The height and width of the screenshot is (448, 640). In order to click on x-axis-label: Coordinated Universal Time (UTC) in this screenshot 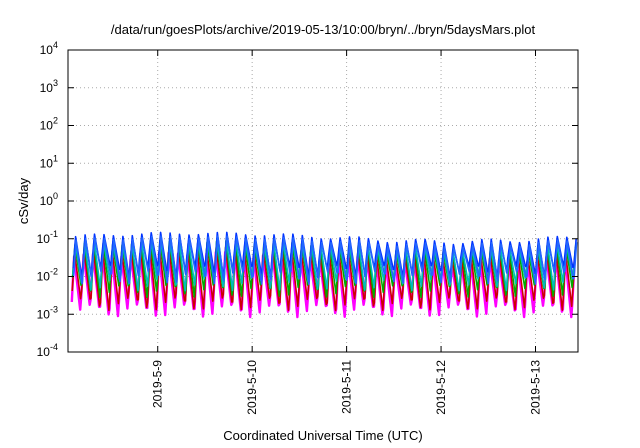, I will do `click(322, 435)`.